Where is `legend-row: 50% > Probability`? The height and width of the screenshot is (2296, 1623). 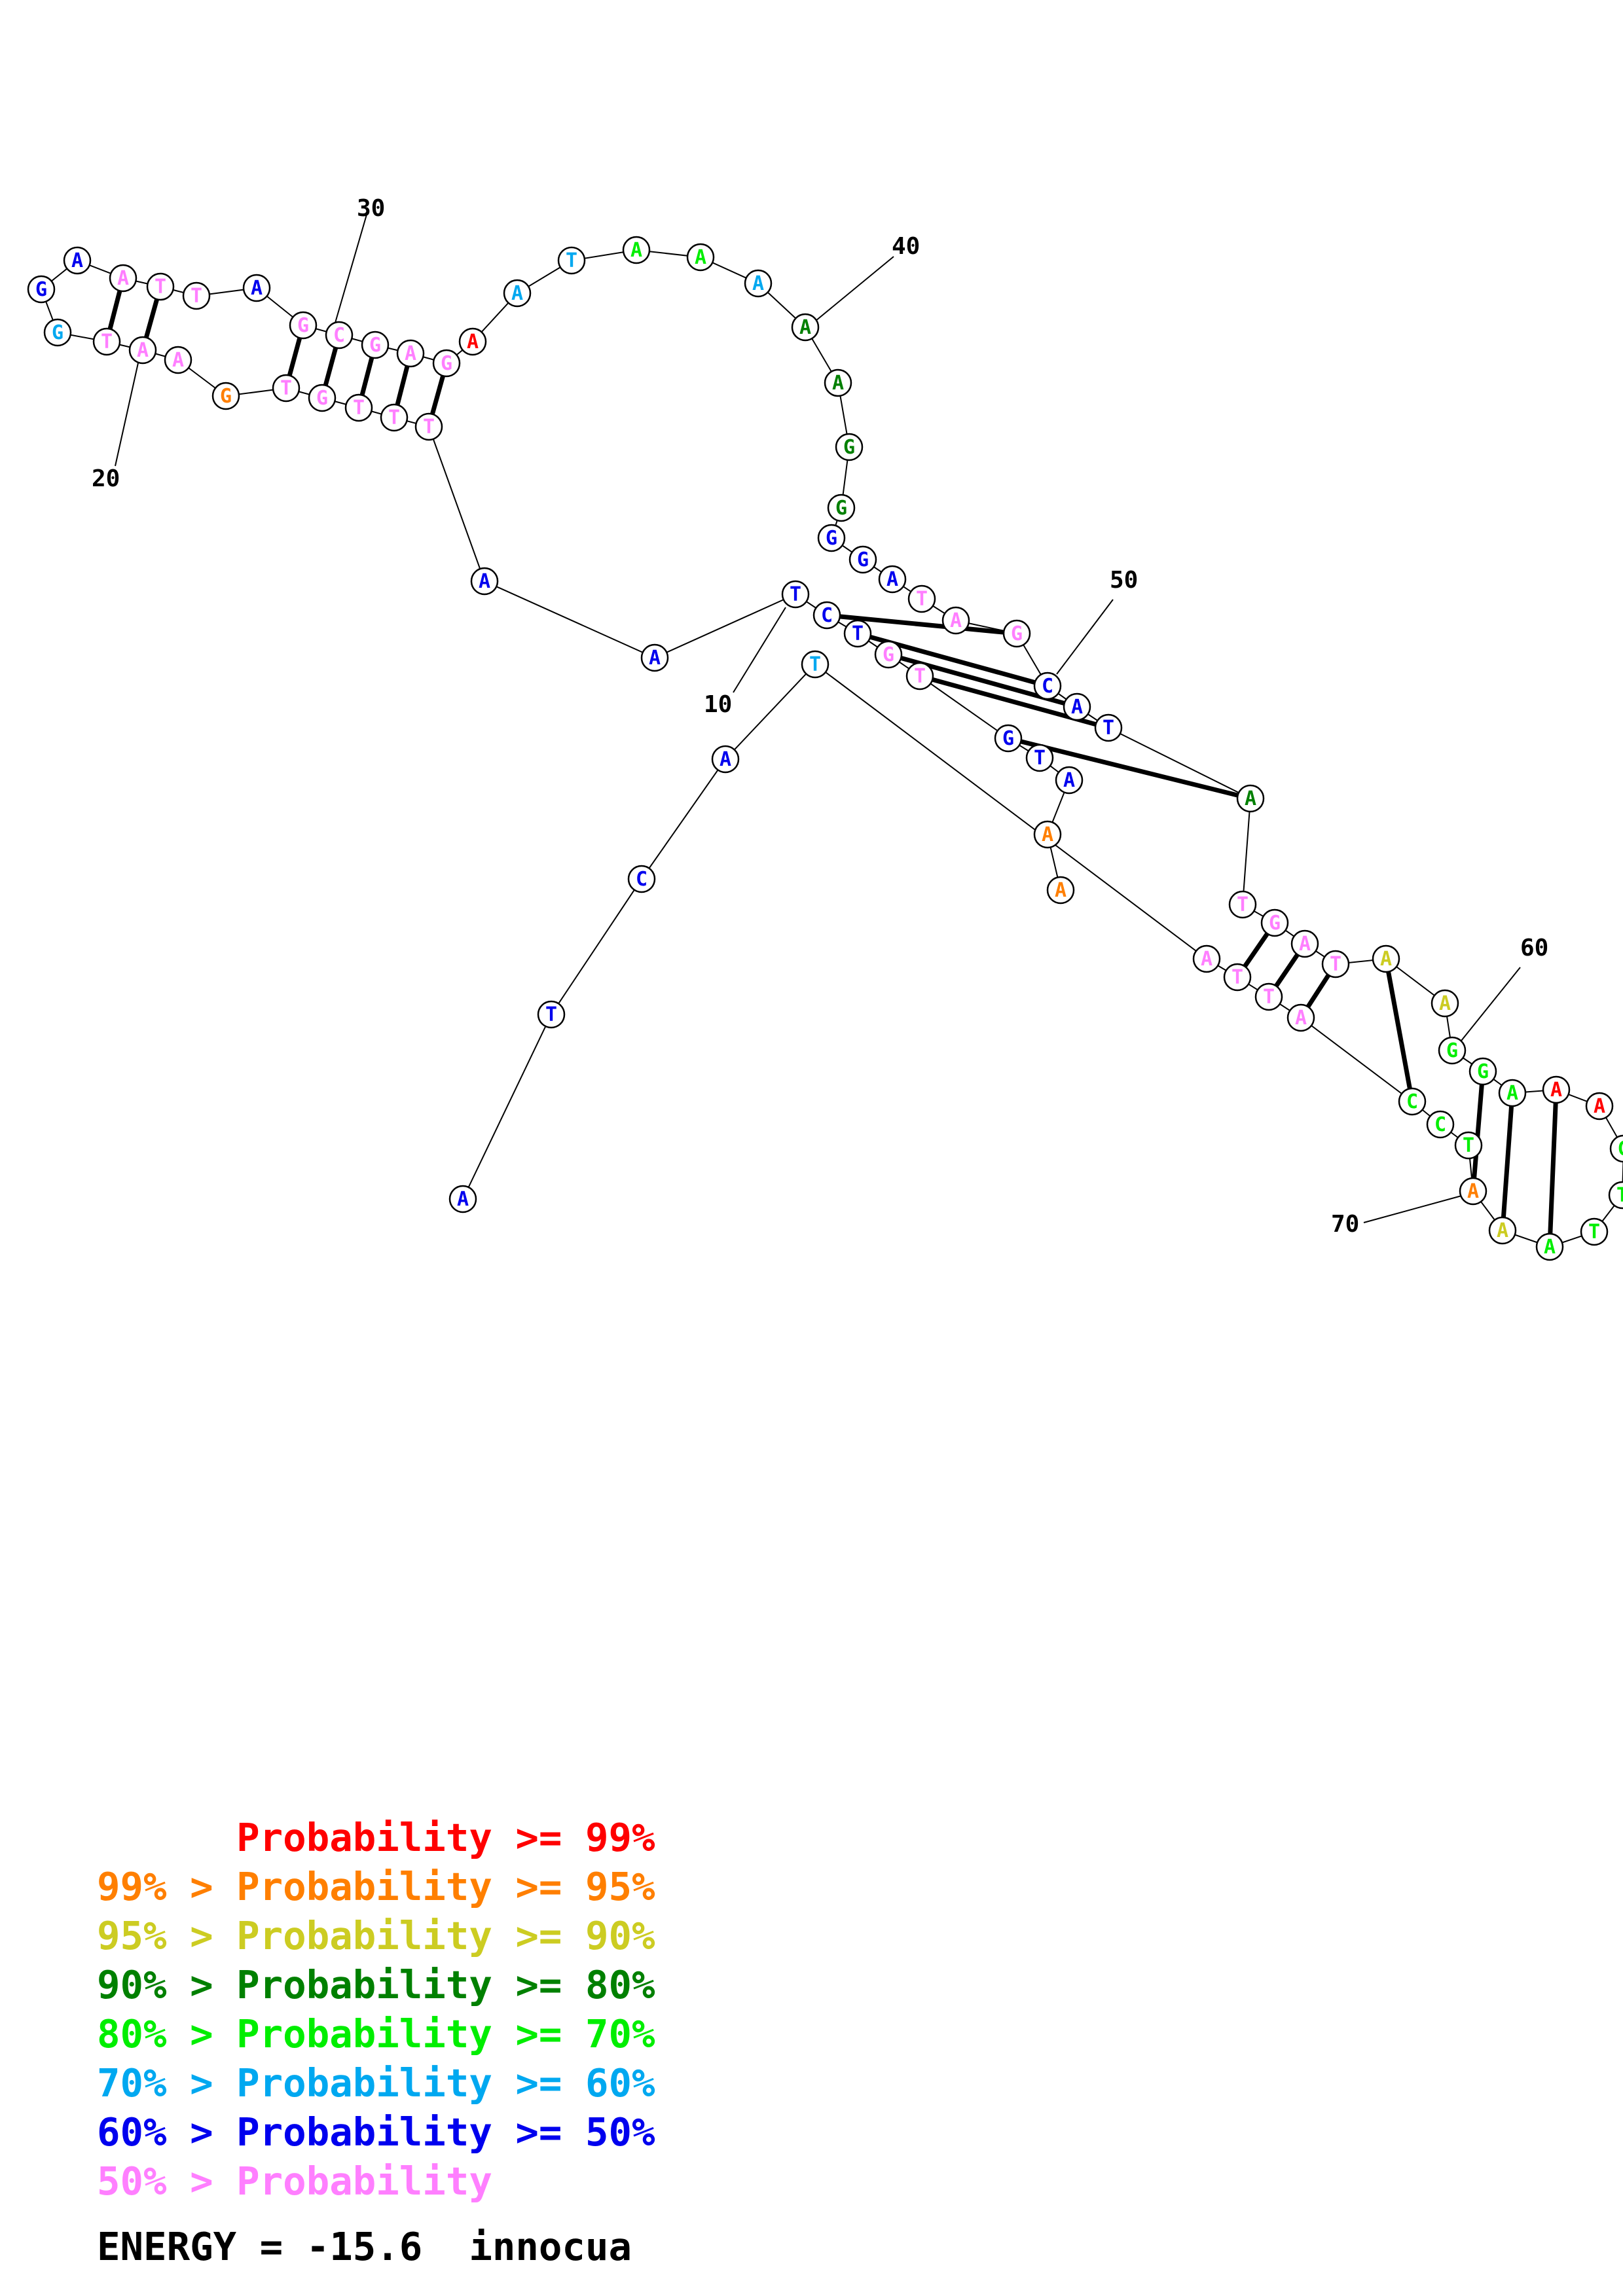 legend-row: 50% > Probability is located at coordinates (376, 2181).